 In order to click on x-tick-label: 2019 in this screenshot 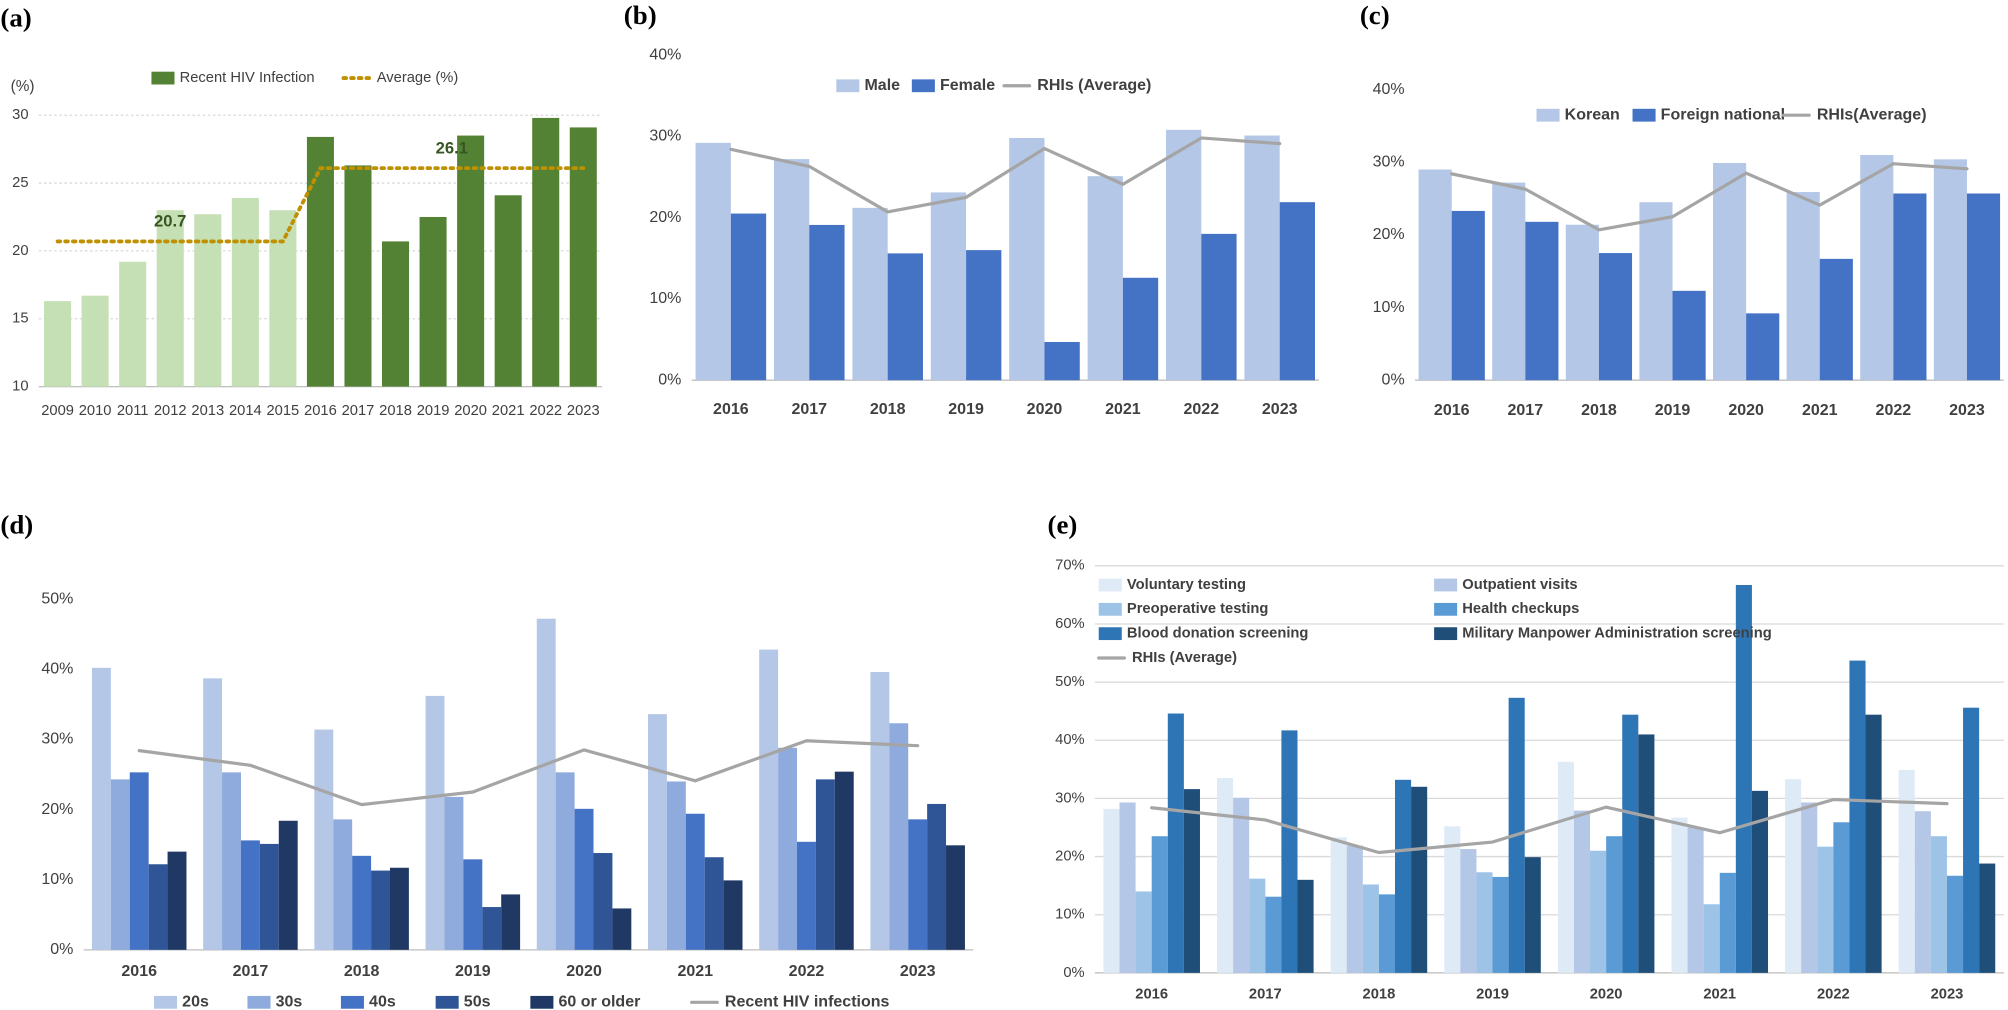, I will do `click(473, 971)`.